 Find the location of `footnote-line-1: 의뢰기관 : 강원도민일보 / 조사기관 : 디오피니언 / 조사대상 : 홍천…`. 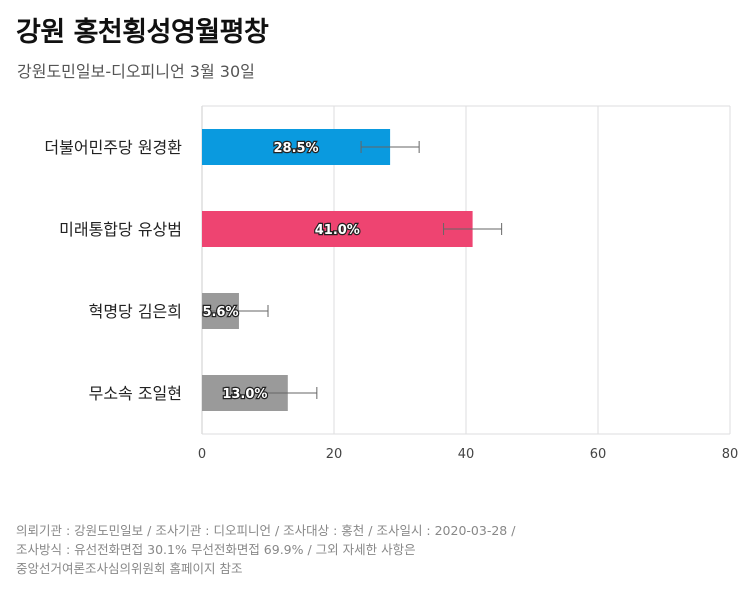

footnote-line-1: 의뢰기관 : 강원도민일보 / 조사기관 : 디오피니언 / 조사대상 : 홍천… is located at coordinates (266, 530).